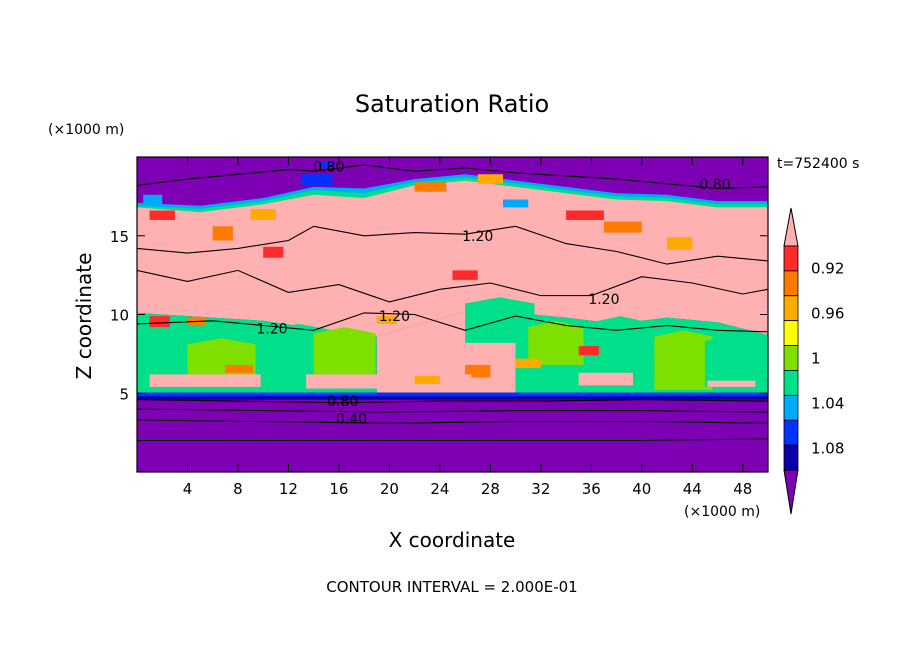  What do you see at coordinates (288, 489) in the screenshot?
I see `x-tick-label: 12` at bounding box center [288, 489].